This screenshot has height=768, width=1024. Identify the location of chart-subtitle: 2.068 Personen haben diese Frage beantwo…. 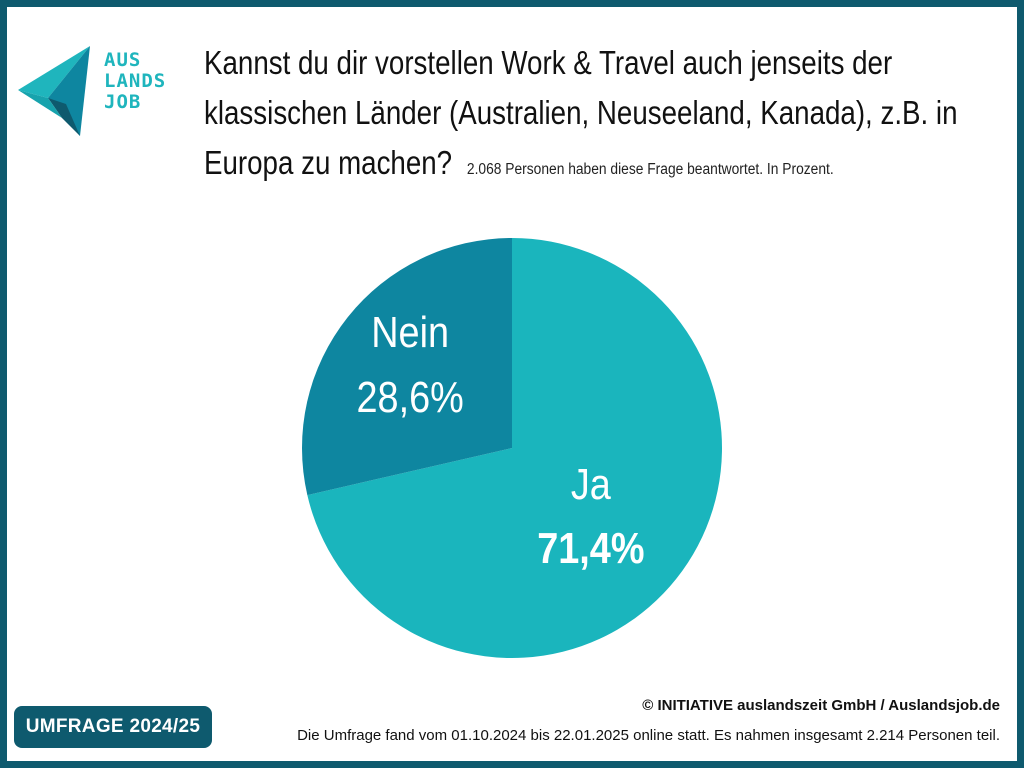
(650, 169).